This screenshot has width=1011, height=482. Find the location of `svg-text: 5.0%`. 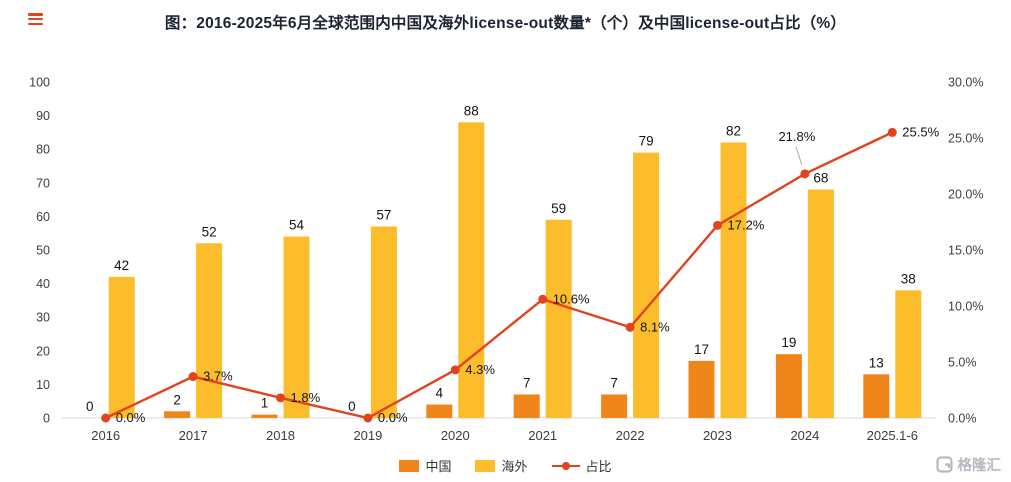

svg-text: 5.0% is located at coordinates (962, 363).